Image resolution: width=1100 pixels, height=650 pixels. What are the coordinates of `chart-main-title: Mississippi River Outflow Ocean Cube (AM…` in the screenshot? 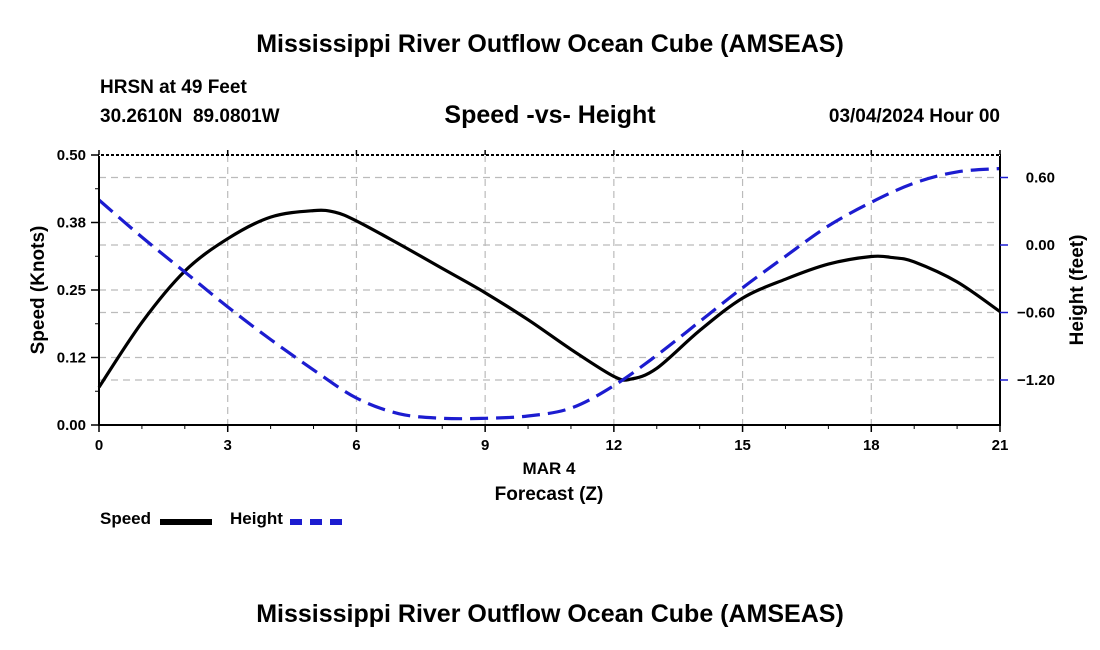 It's located at (550, 44).